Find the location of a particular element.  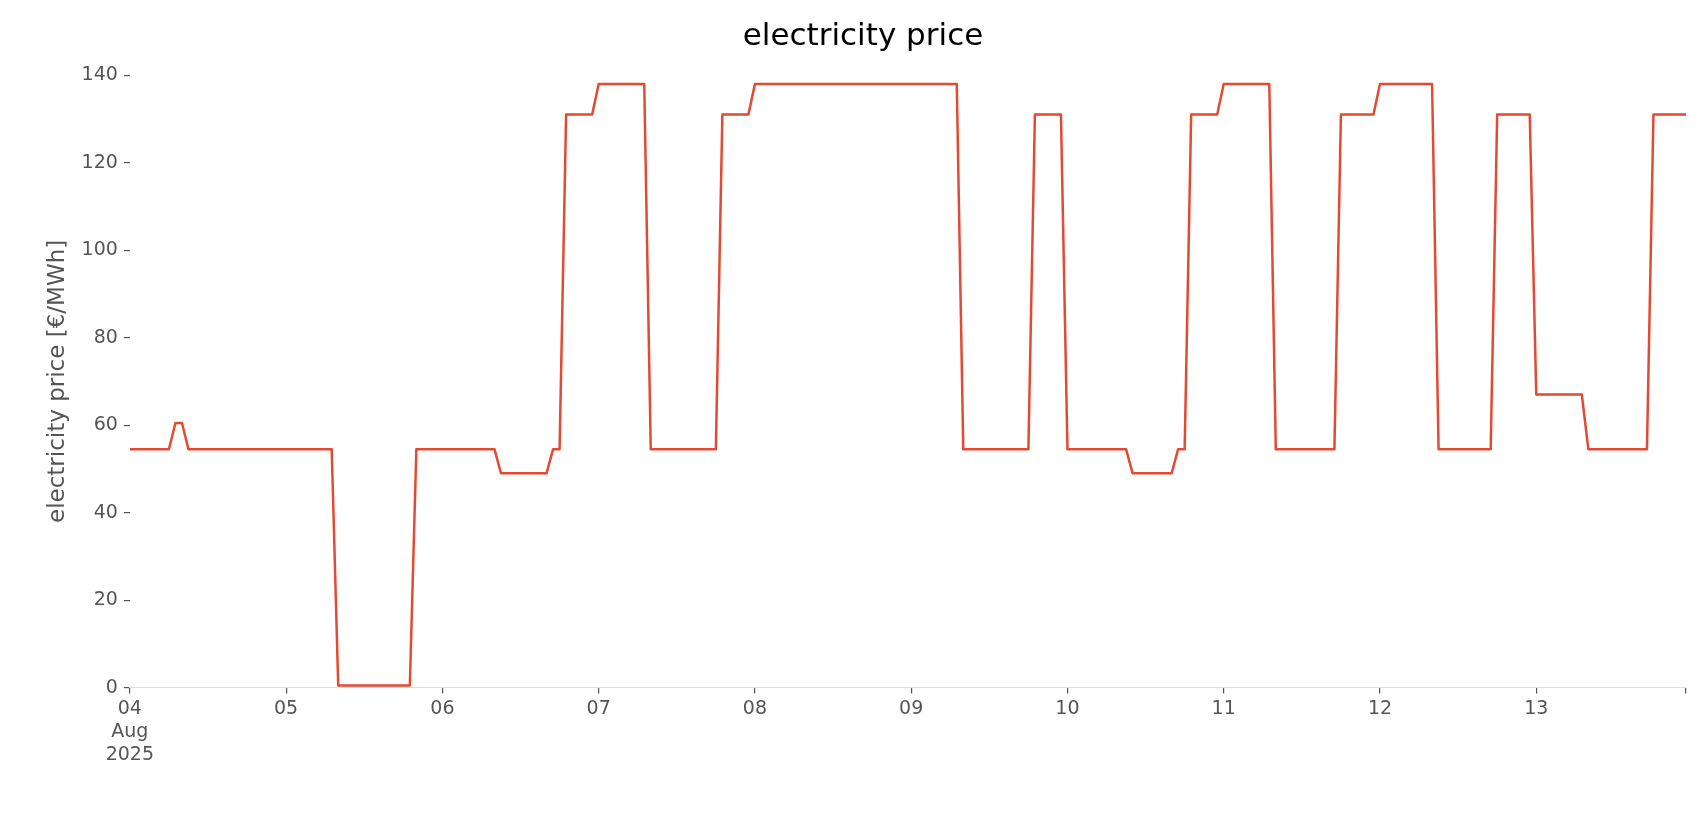

x-tick-label: 08 is located at coordinates (755, 706).